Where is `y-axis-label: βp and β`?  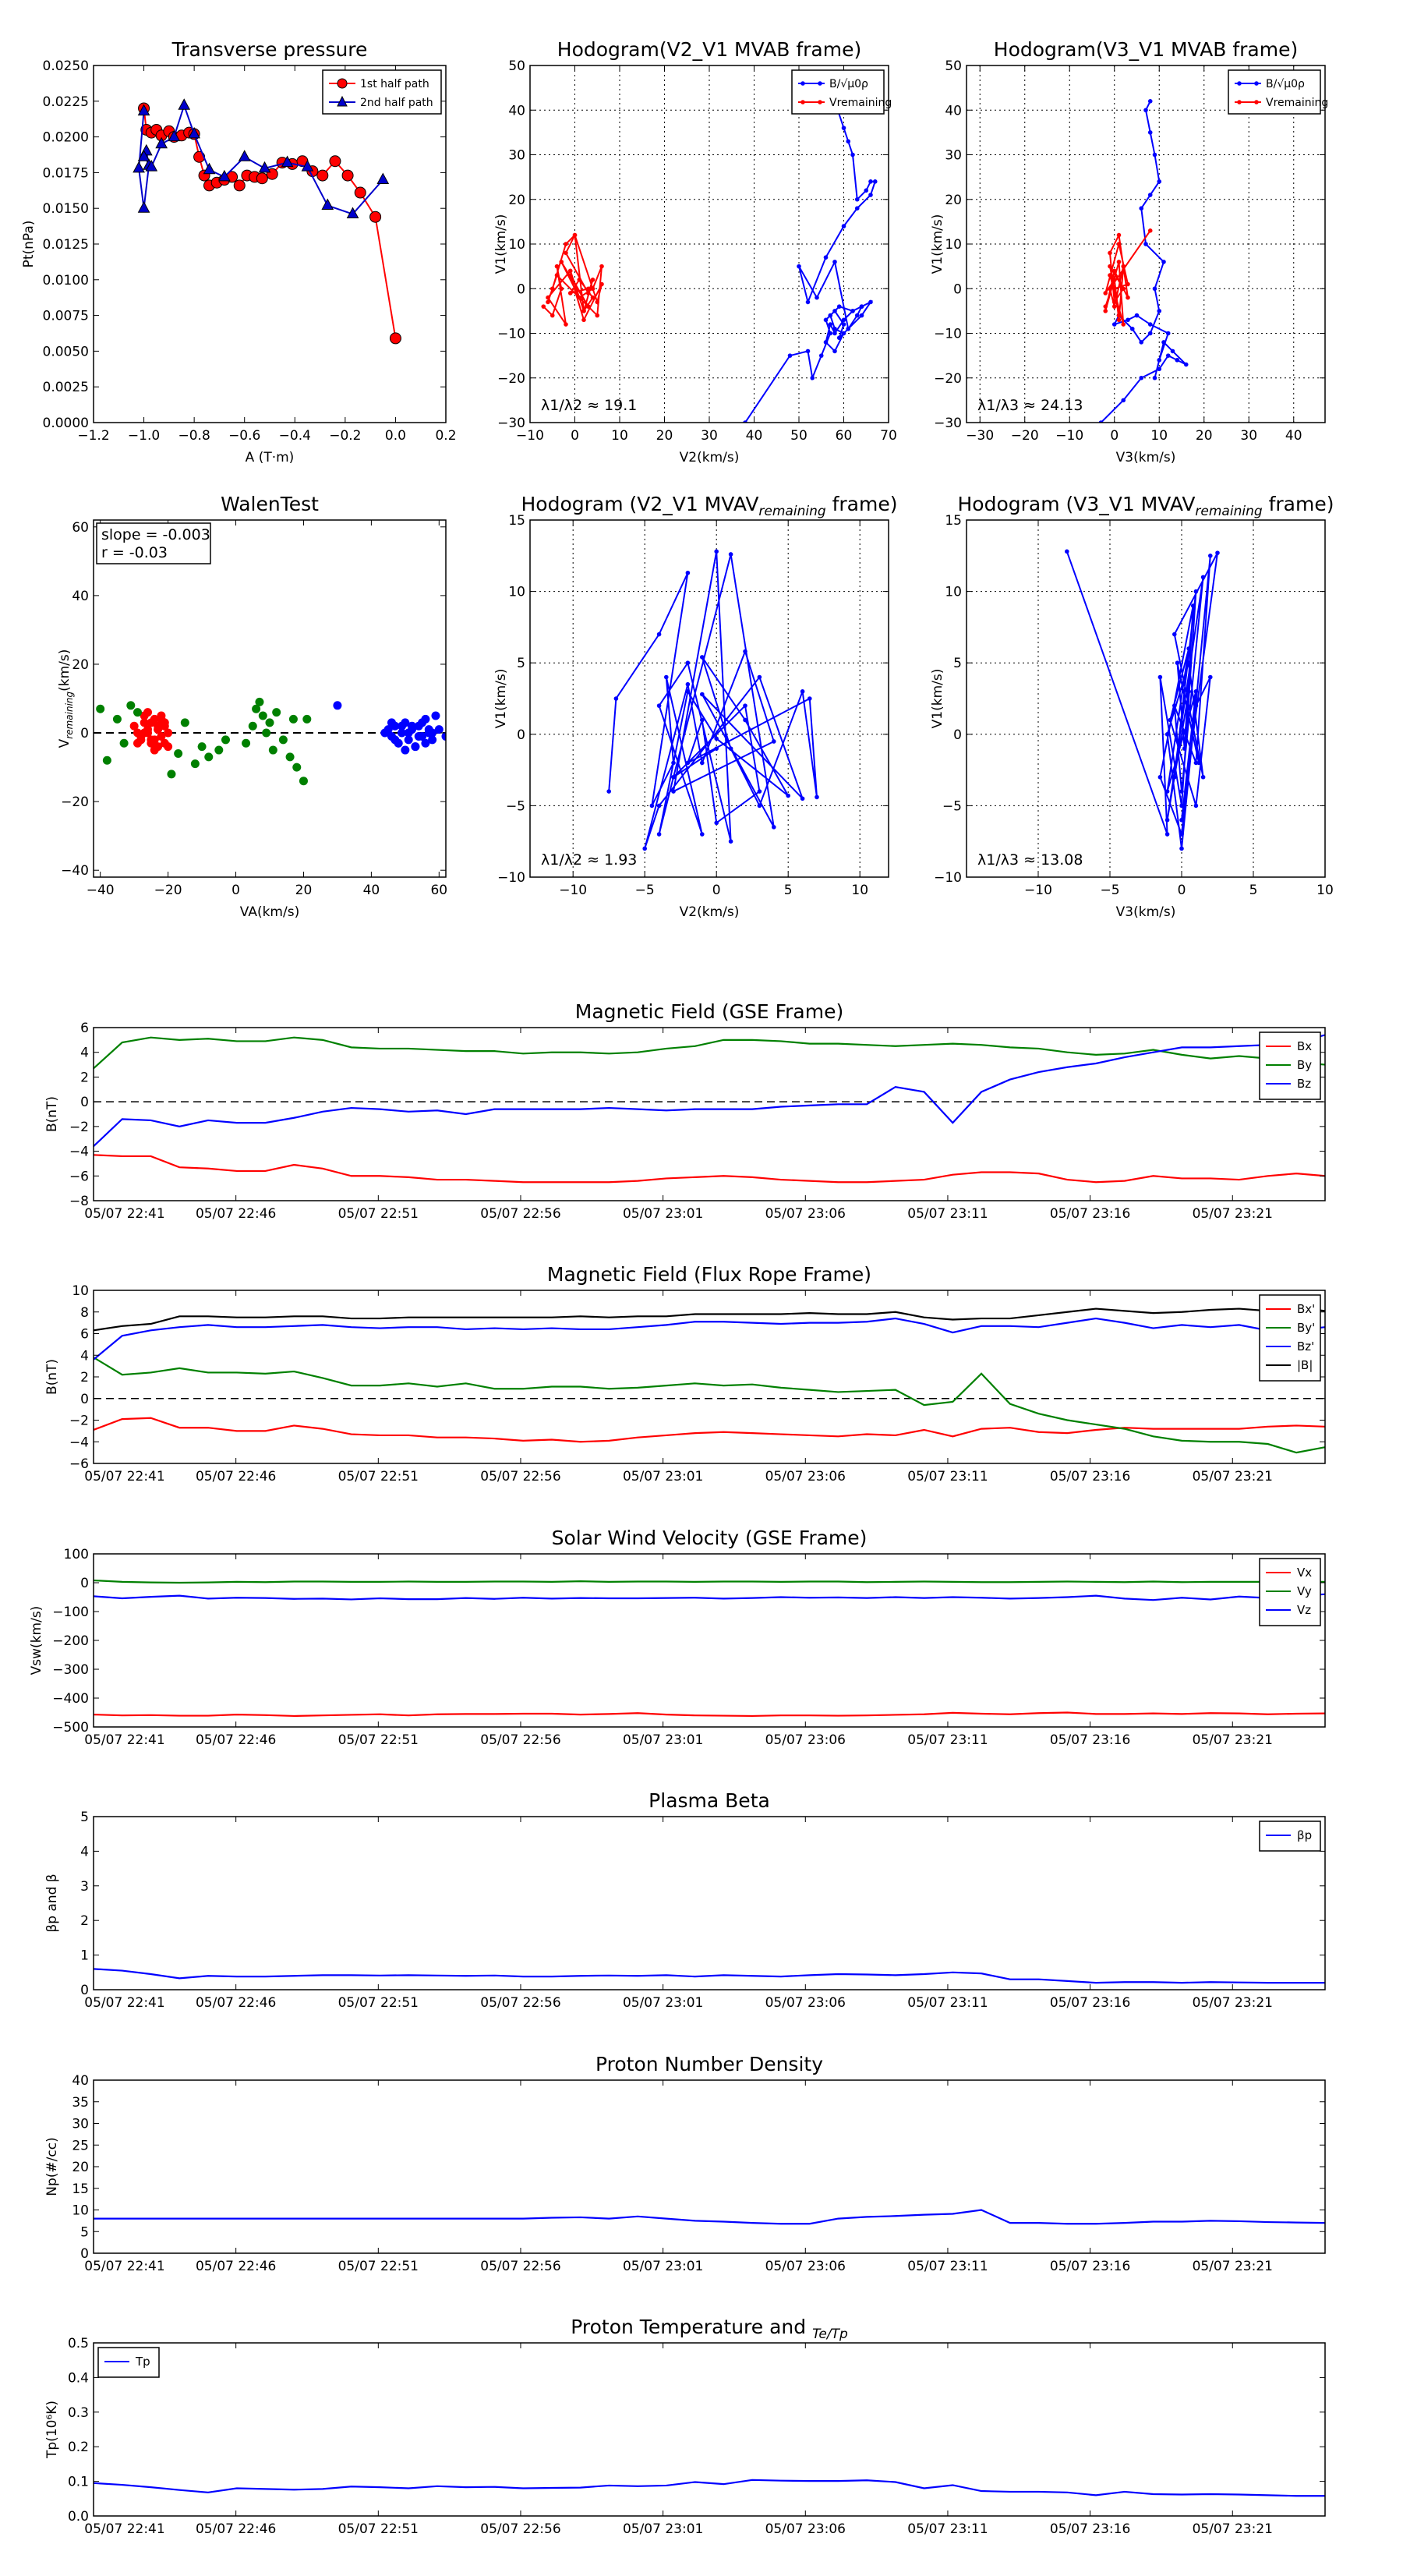
y-axis-label: βp and β is located at coordinates (52, 1903).